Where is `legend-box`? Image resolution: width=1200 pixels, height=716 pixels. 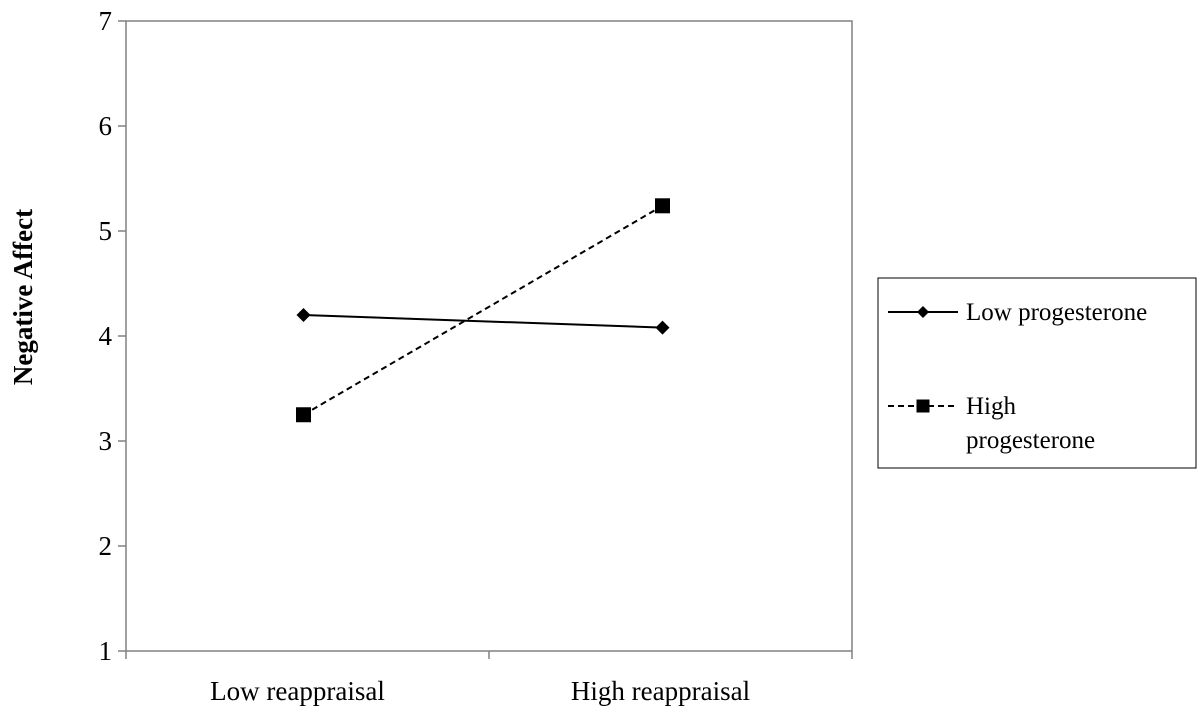
legend-box is located at coordinates (1037, 373).